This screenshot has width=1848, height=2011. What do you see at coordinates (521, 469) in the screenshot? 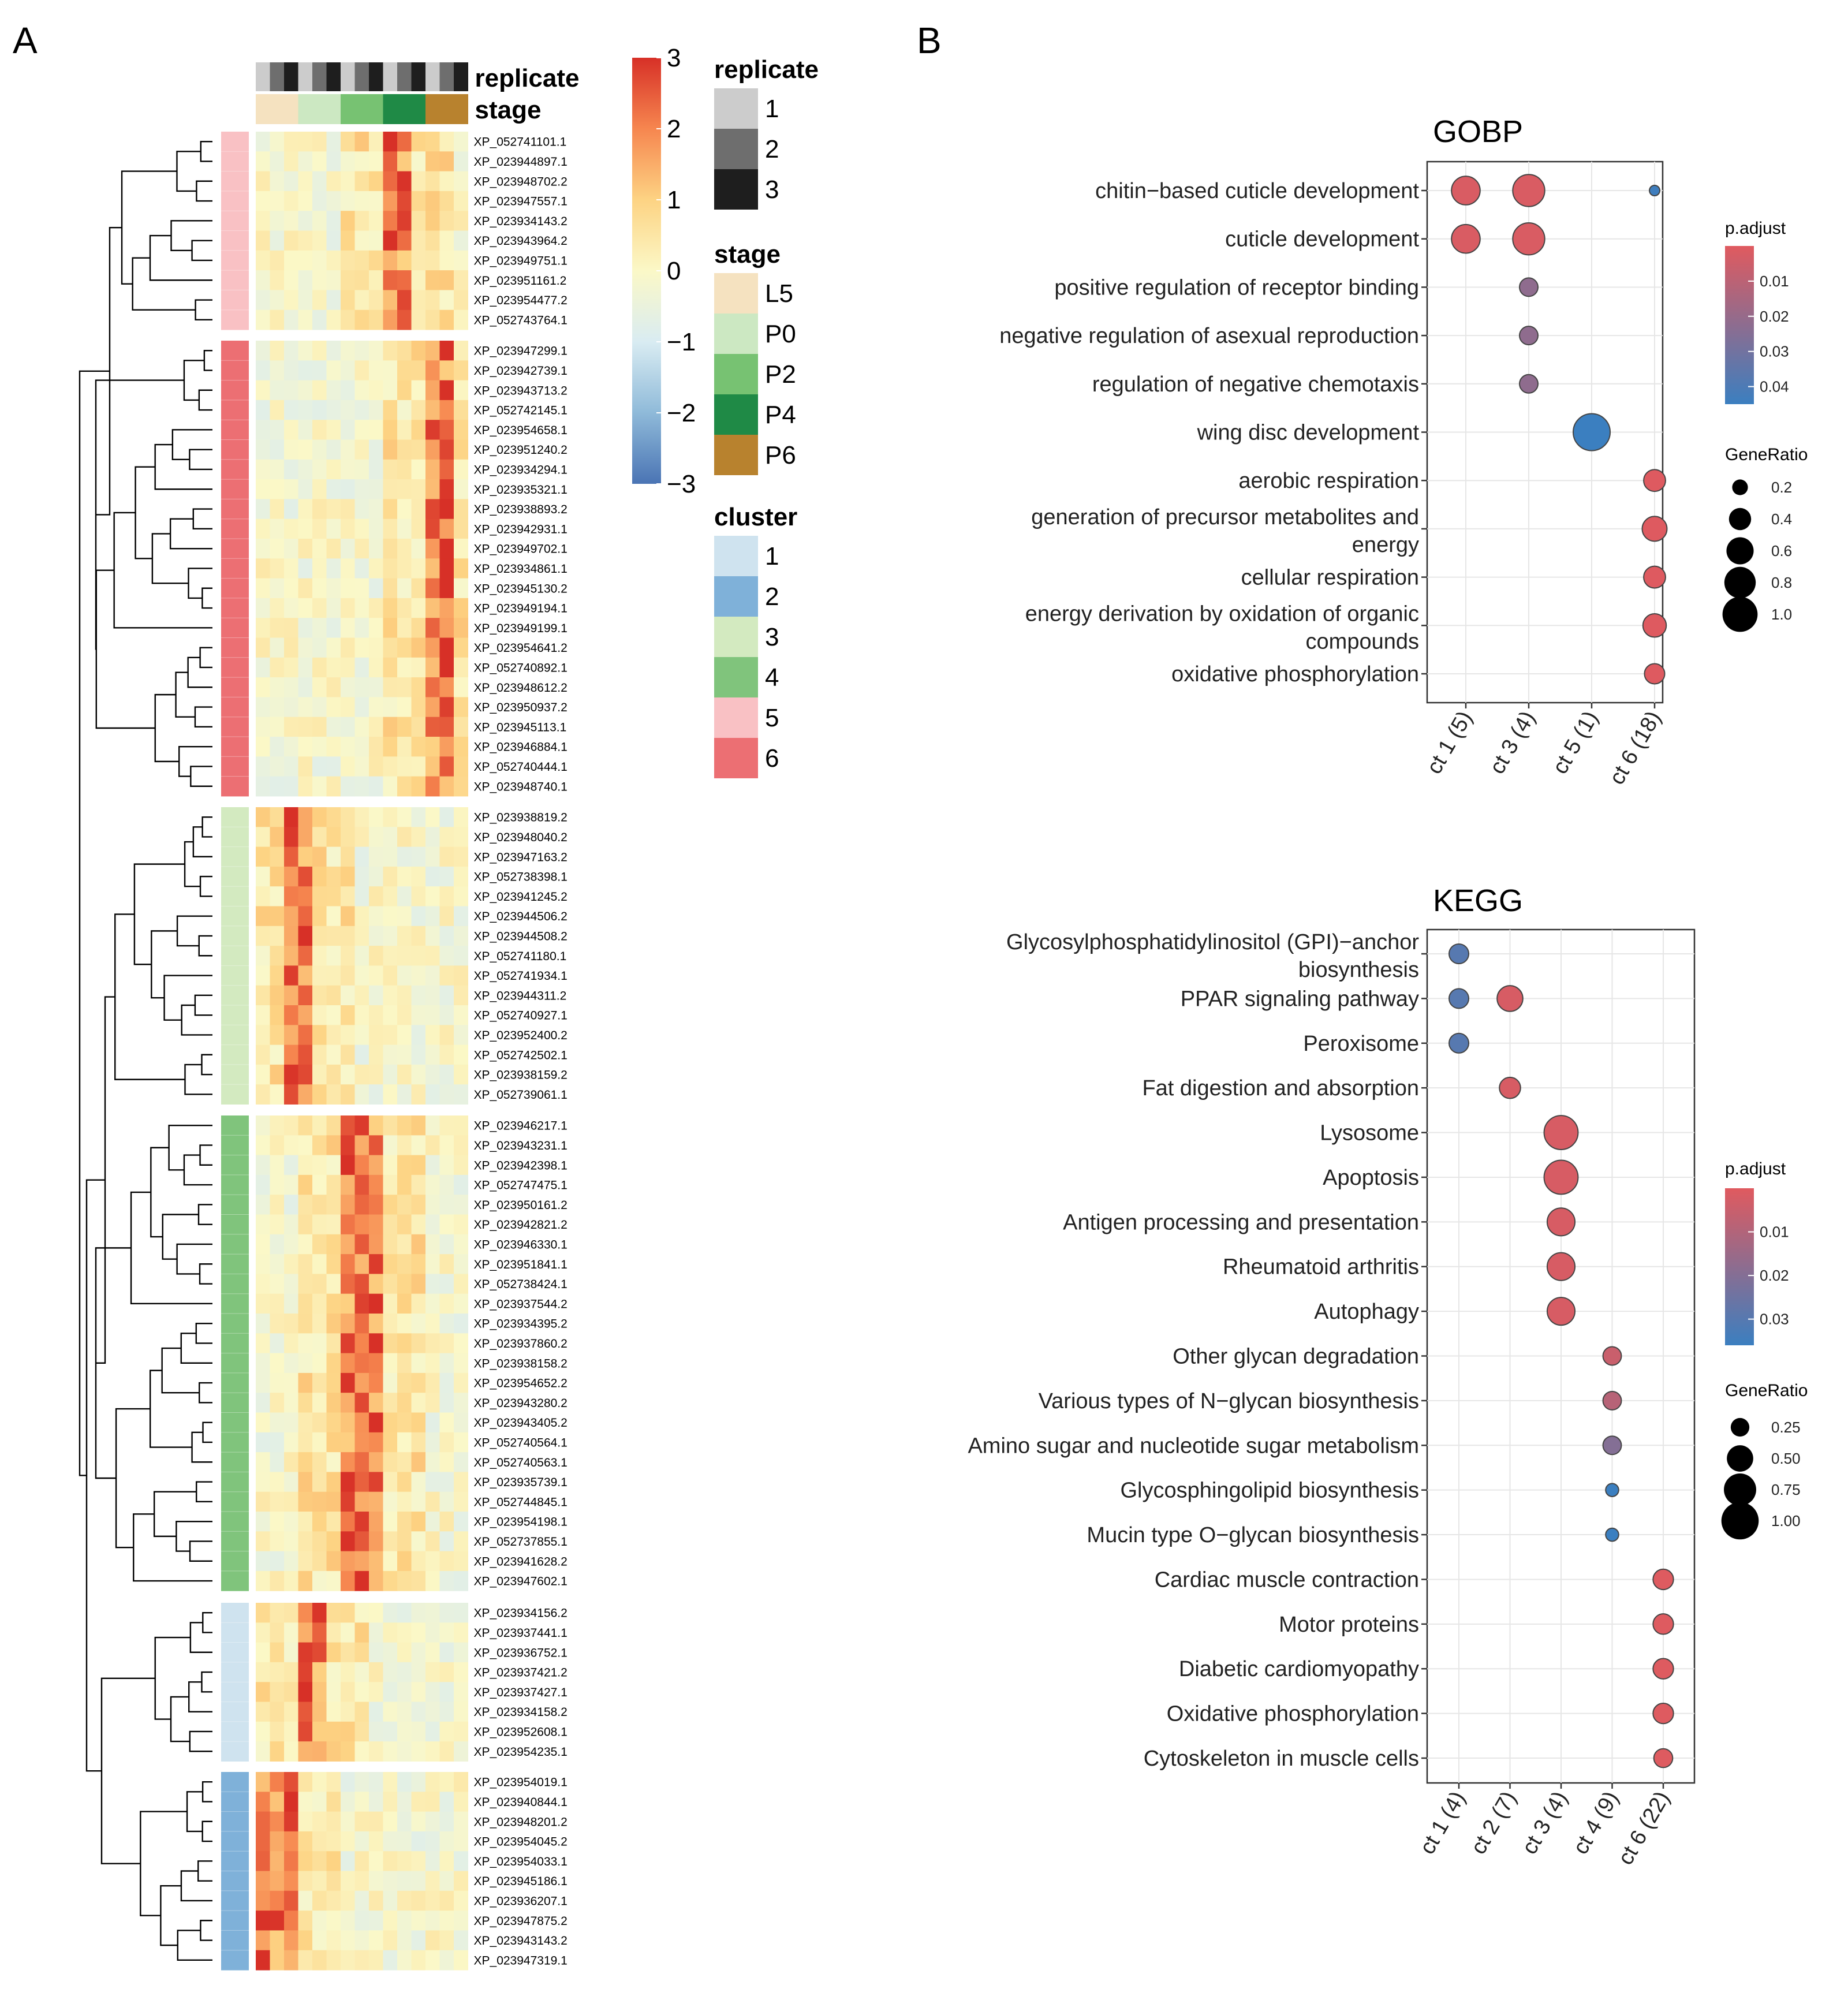
I see `gene-label: XP_023934294.1` at bounding box center [521, 469].